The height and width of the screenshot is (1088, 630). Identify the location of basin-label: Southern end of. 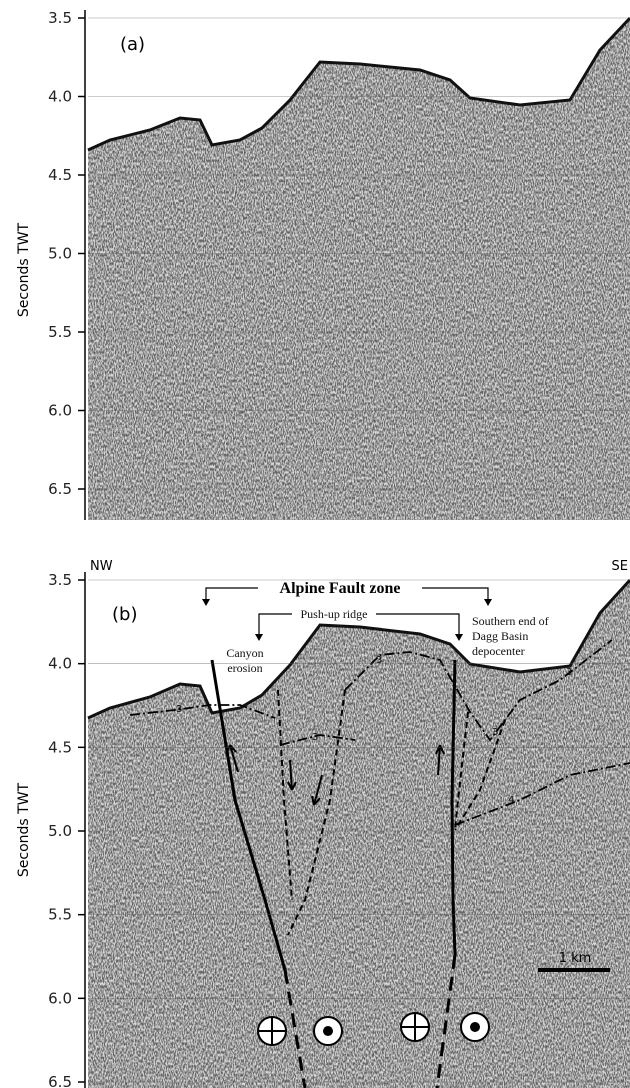
(510, 621).